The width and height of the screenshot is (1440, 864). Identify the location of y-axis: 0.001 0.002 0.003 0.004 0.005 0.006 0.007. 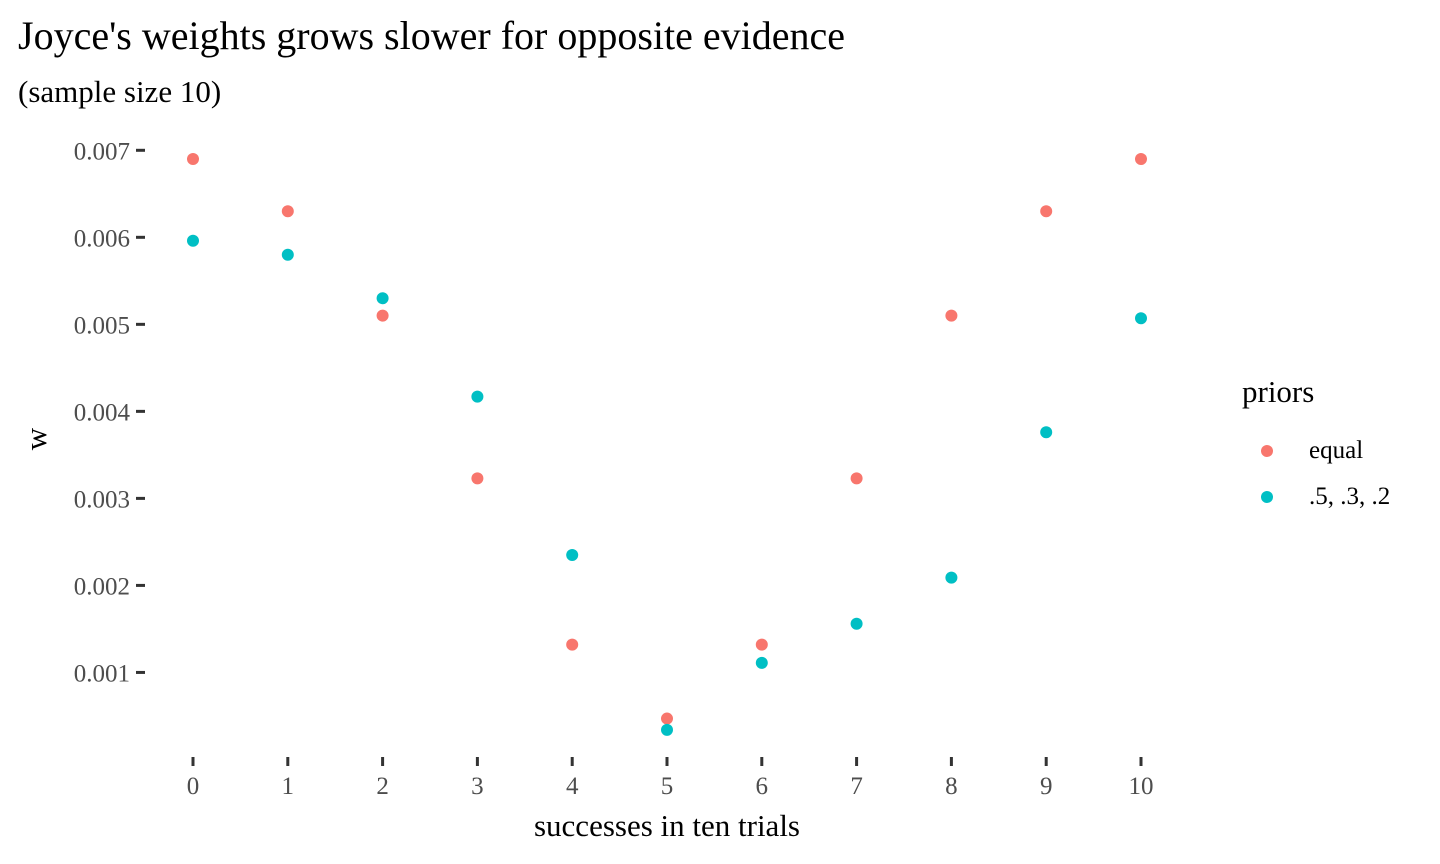
(109, 412).